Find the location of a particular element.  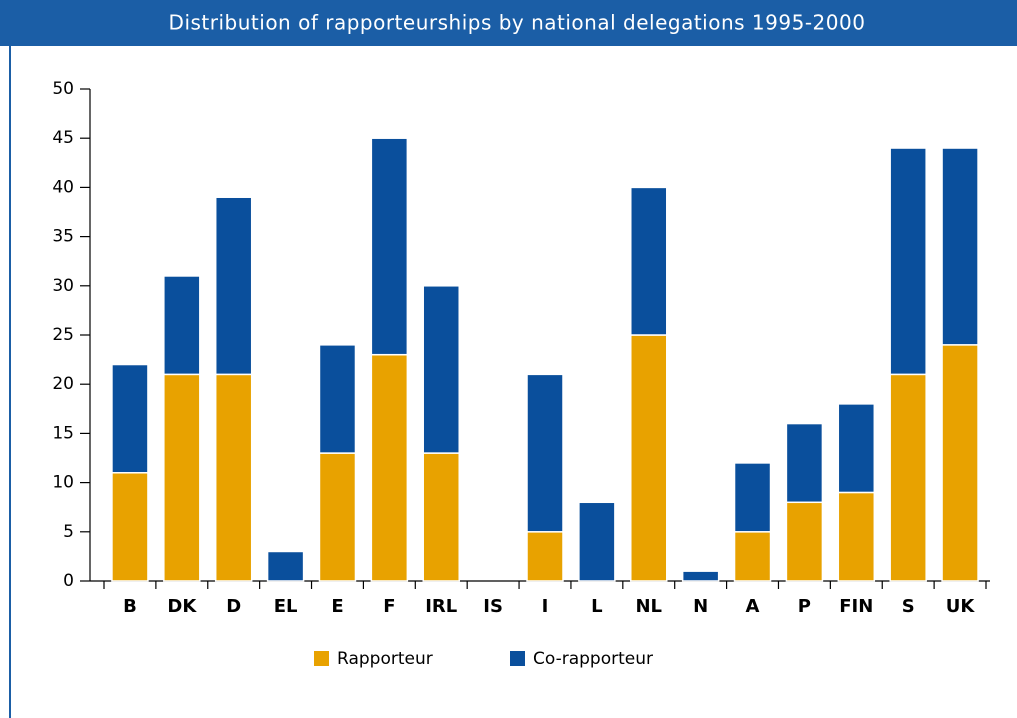

y-tick-label: 30 is located at coordinates (63, 286).